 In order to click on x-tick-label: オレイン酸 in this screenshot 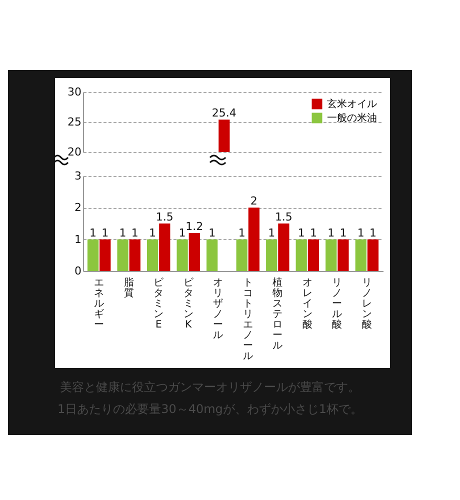, I will do `click(307, 304)`.